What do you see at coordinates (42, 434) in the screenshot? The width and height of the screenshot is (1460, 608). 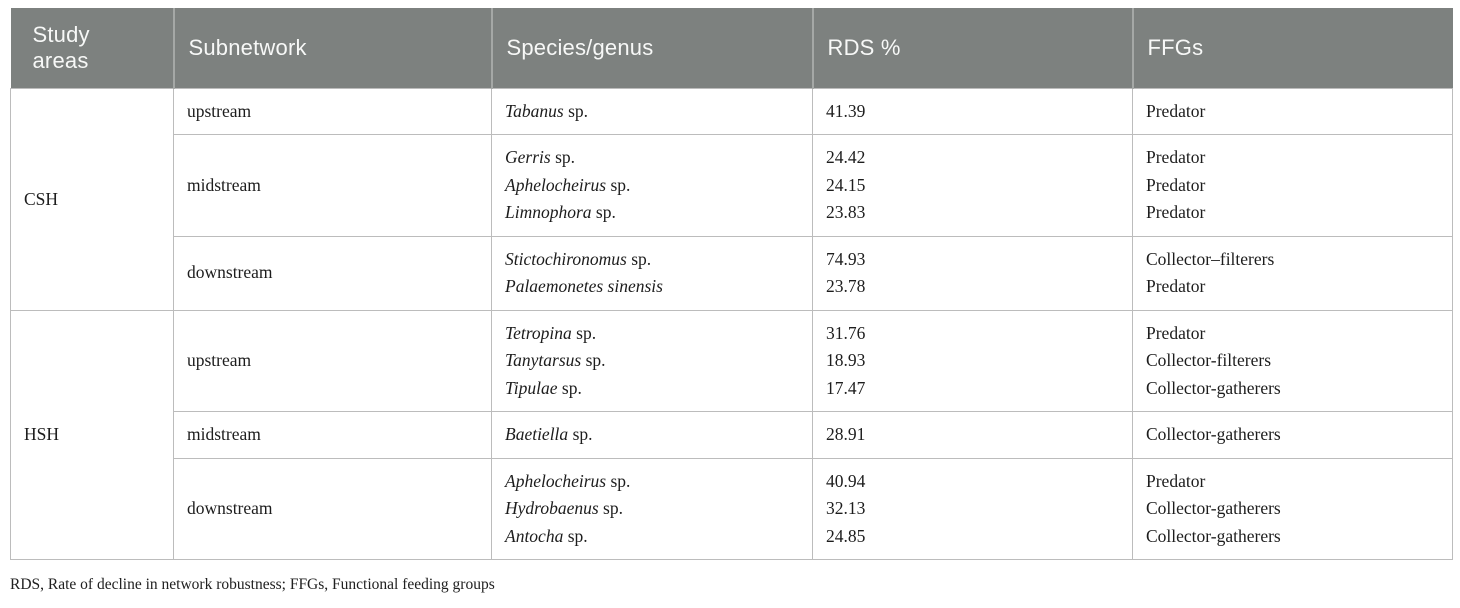 I see `study-area-label: HSH` at bounding box center [42, 434].